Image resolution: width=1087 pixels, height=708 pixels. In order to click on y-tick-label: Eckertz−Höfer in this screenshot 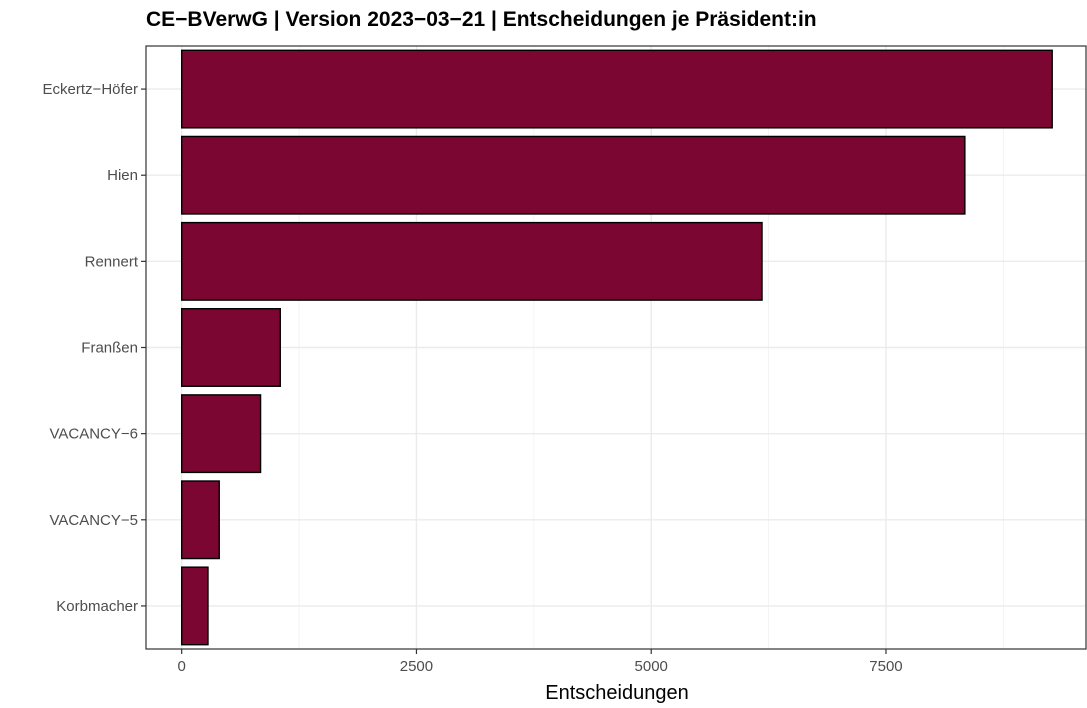, I will do `click(90, 89)`.